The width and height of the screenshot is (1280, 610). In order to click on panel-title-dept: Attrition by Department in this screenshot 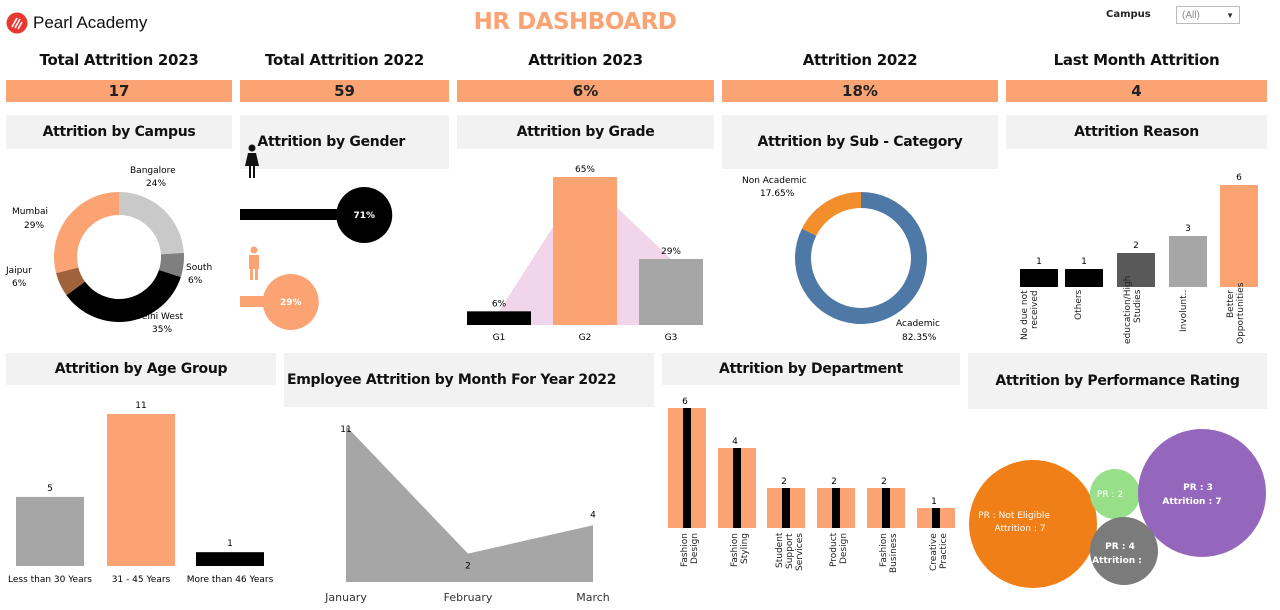, I will do `click(811, 369)`.